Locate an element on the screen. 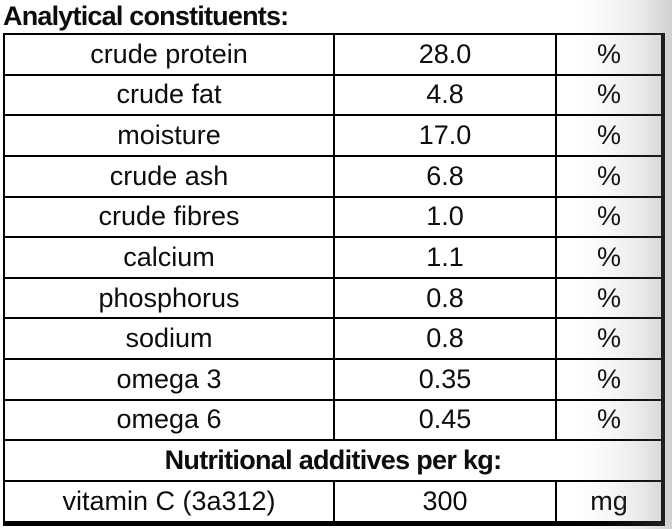  constituent-value-cell: 0.45 is located at coordinates (445, 420).